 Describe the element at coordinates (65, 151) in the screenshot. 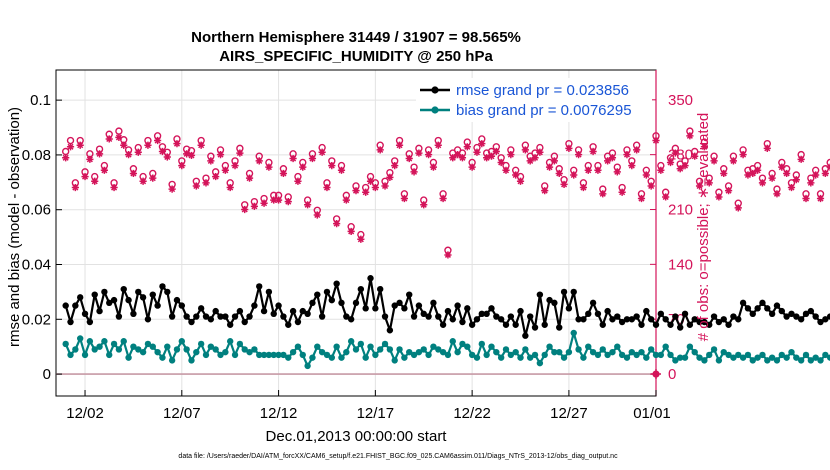

I see `obs-possible-marker` at that location.